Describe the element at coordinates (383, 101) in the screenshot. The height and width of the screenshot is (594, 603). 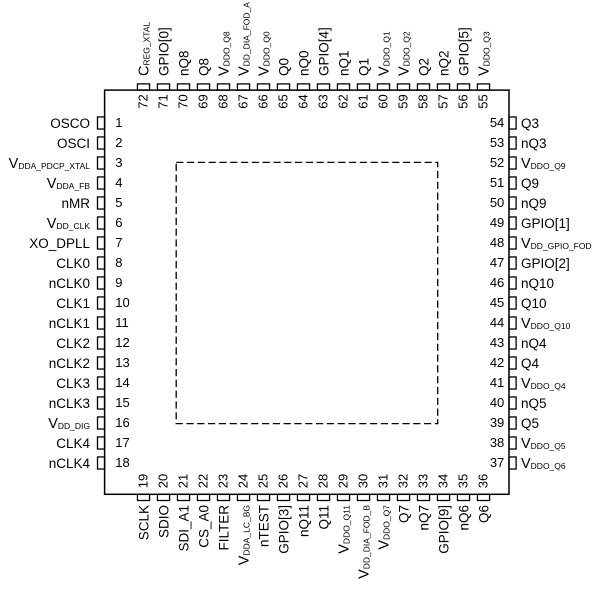
I see `svg-text: 60` at that location.